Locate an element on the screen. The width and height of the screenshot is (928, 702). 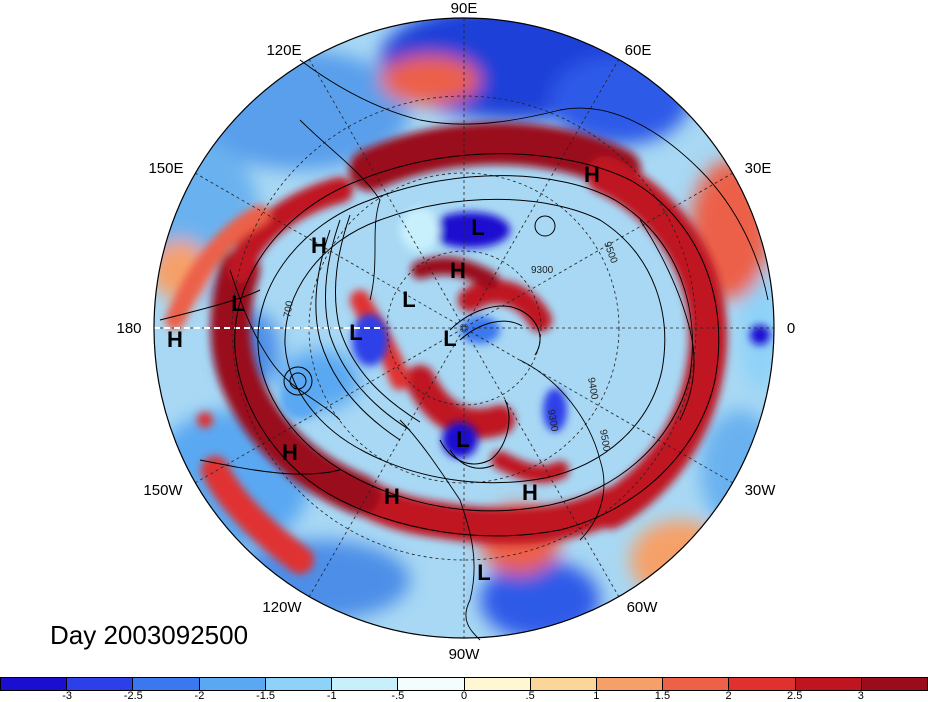
colorbar-tick-label: 3 is located at coordinates (860, 696).